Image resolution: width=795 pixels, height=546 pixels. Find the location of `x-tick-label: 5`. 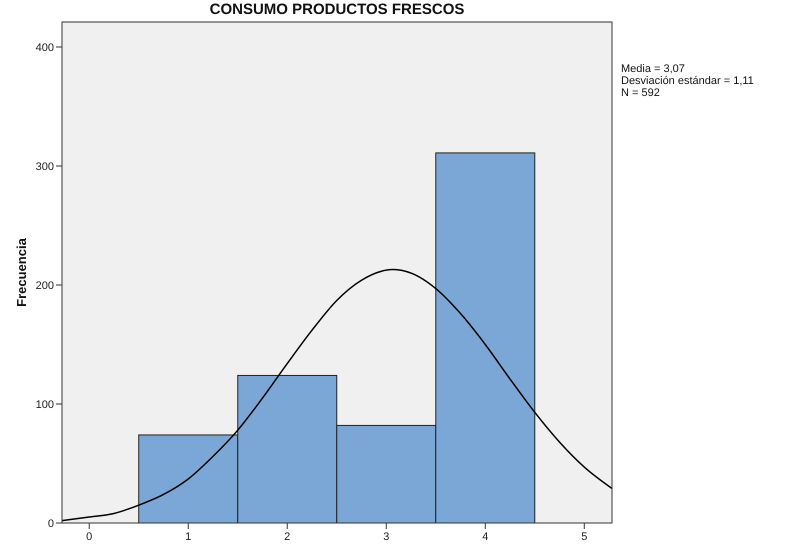

x-tick-label: 5 is located at coordinates (584, 537).